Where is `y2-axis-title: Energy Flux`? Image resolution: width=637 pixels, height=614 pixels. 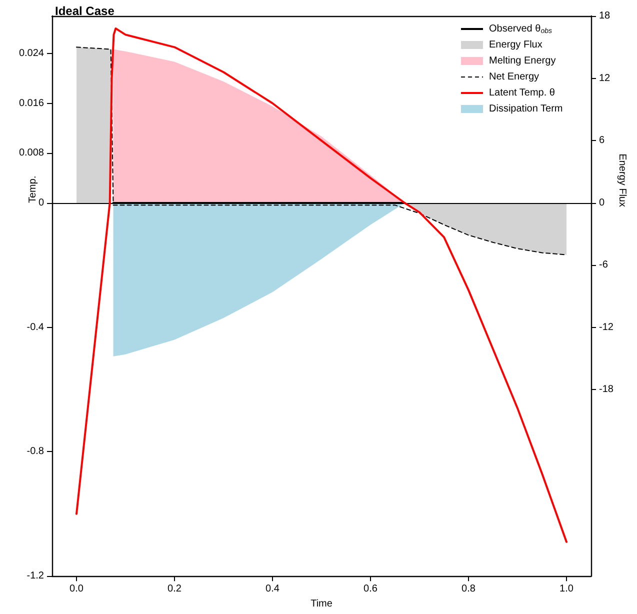
y2-axis-title: Energy Flux is located at coordinates (622, 180).